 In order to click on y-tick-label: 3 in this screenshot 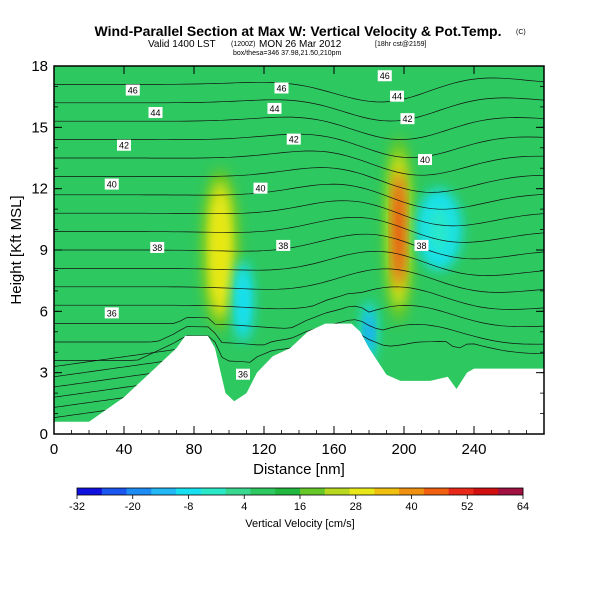, I will do `click(44, 373)`.